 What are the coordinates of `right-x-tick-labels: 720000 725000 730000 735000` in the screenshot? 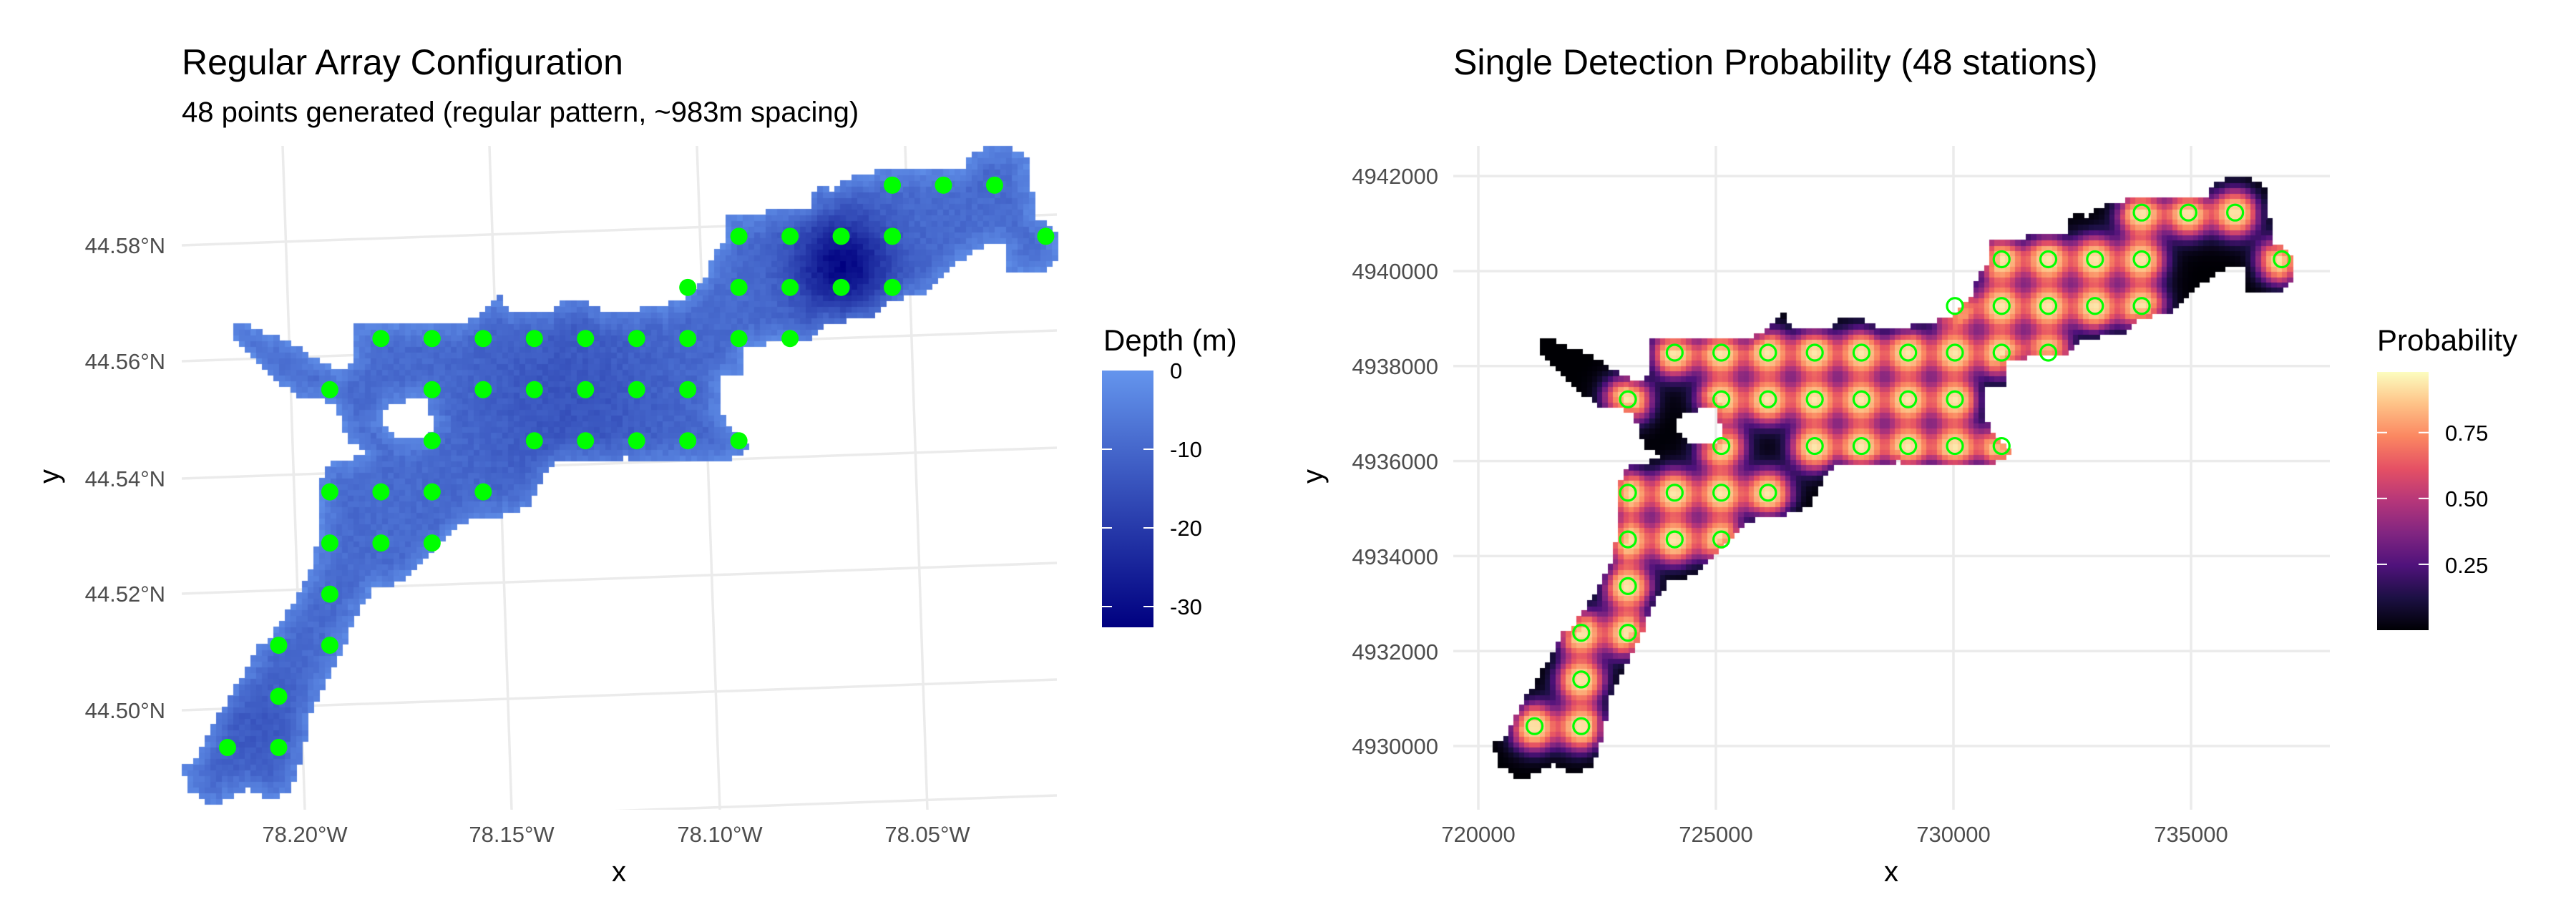 It's located at (1834, 835).